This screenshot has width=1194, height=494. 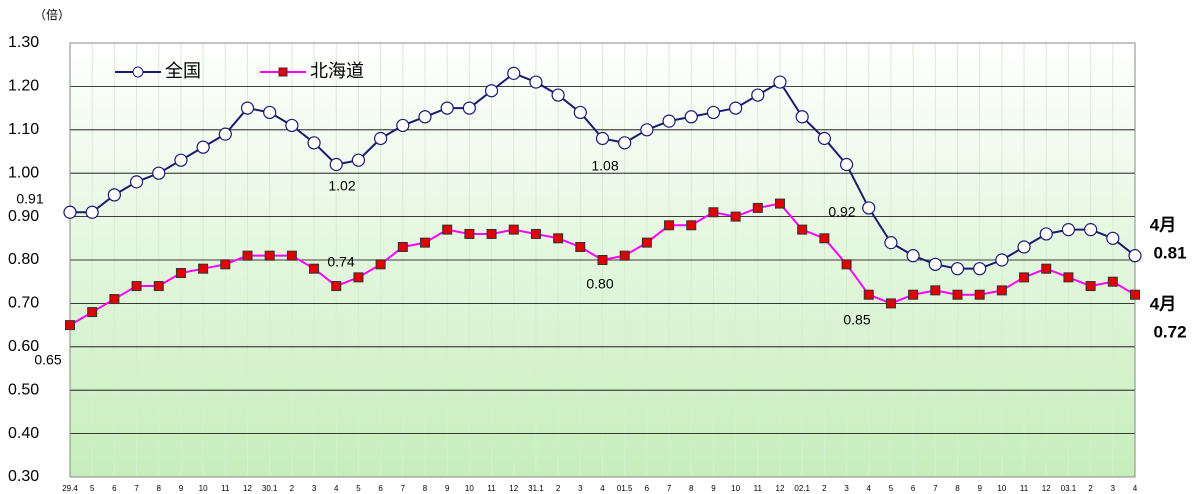 What do you see at coordinates (23, 346) in the screenshot?
I see `y-tick-label: 0.60` at bounding box center [23, 346].